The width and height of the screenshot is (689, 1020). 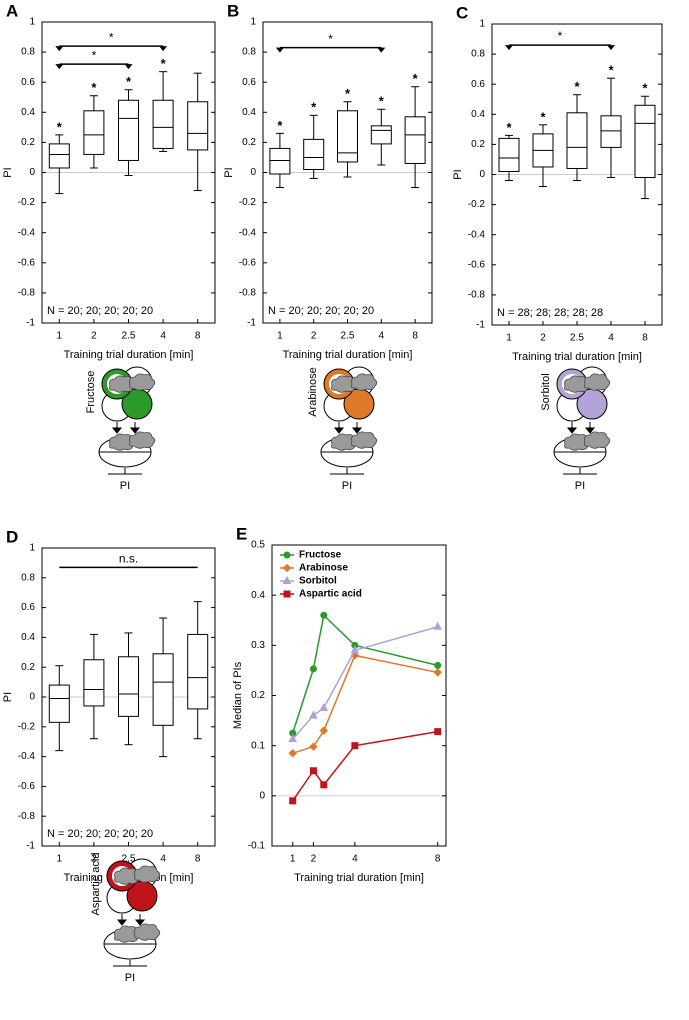 What do you see at coordinates (241, 533) in the screenshot?
I see `panel-label: E` at bounding box center [241, 533].